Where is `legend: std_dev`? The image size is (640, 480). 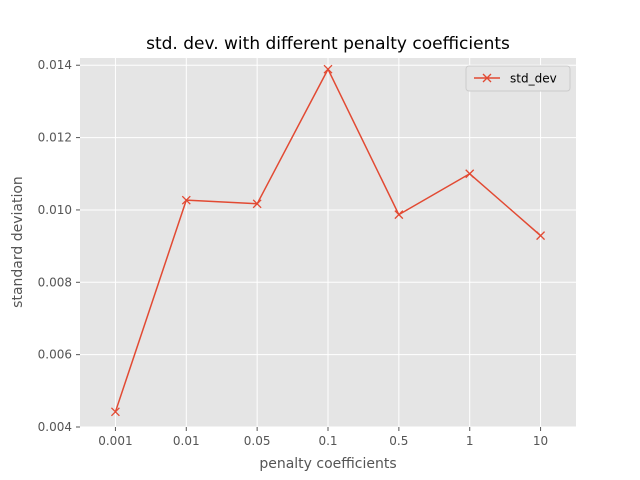
legend: std_dev is located at coordinates (518, 78).